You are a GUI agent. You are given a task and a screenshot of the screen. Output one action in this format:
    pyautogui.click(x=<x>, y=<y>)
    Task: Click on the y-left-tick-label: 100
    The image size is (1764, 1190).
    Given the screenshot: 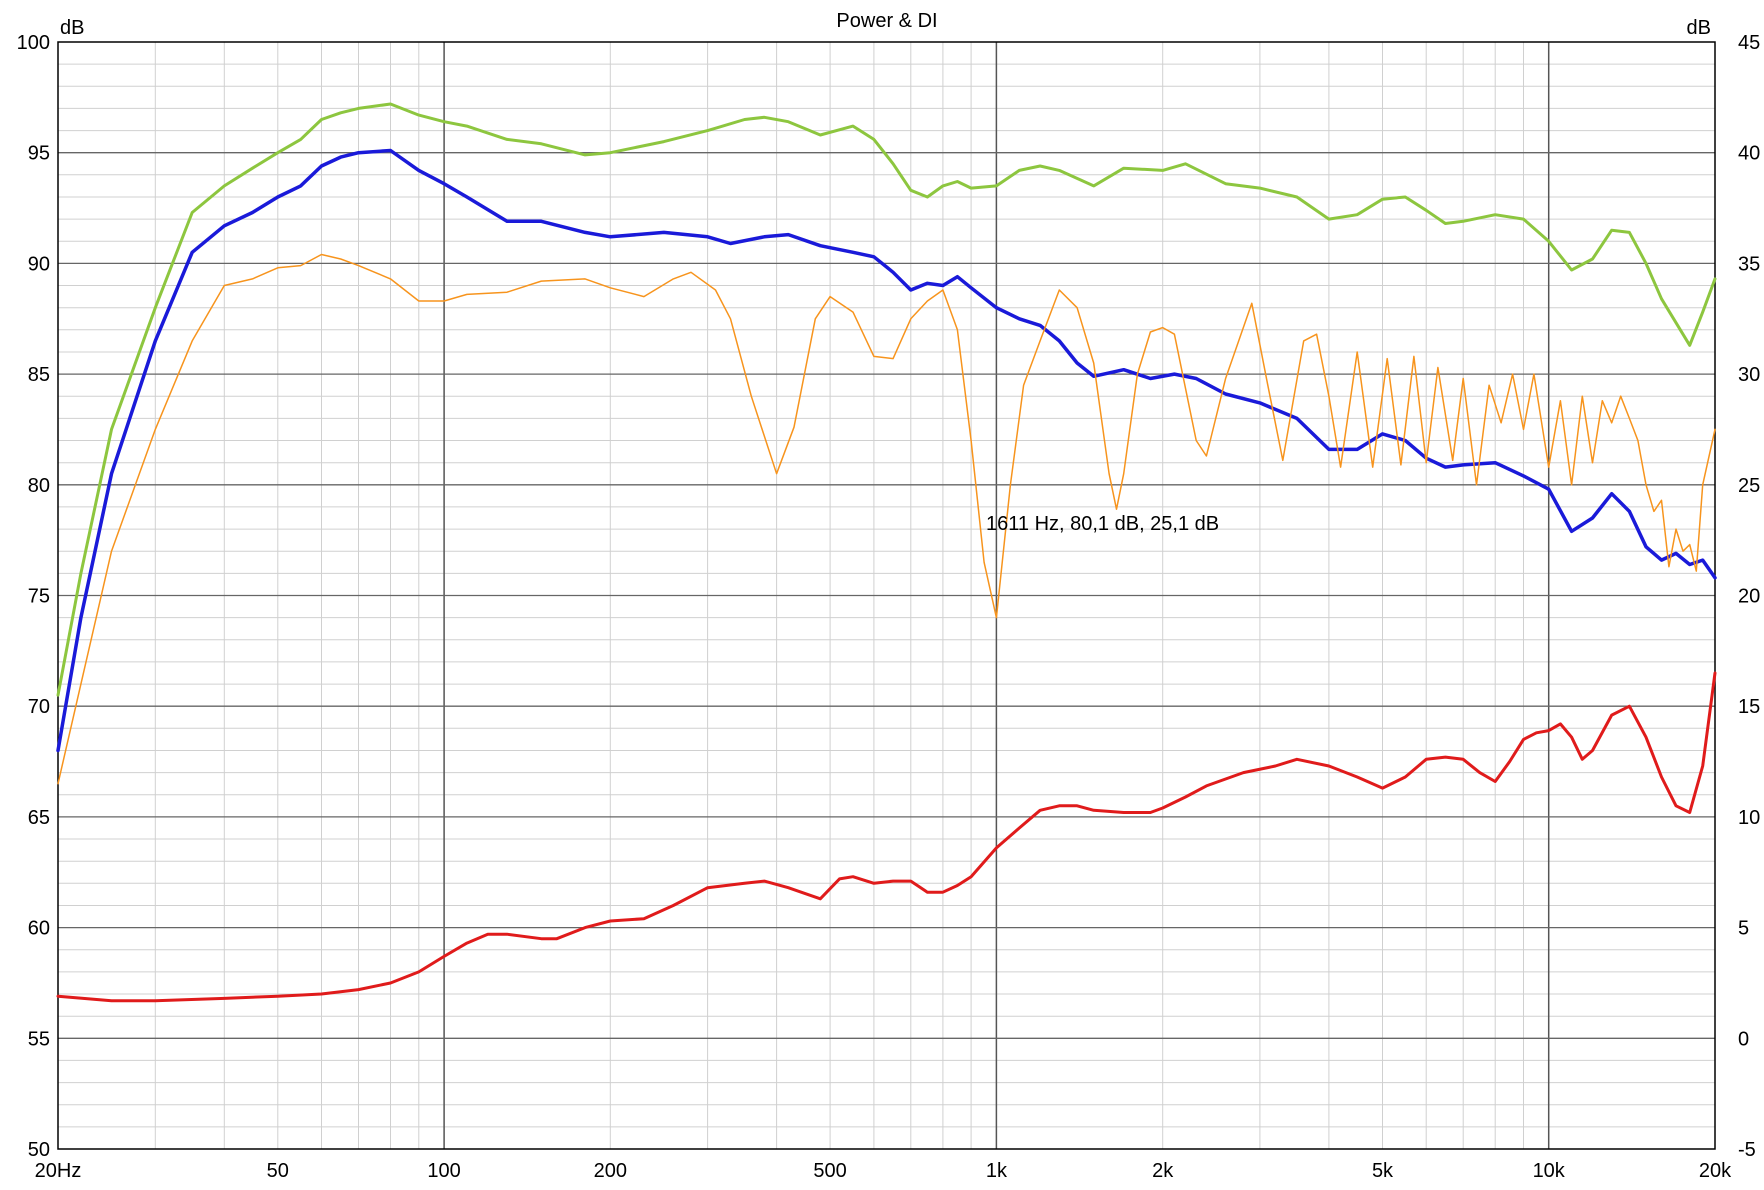 What is the action you would take?
    pyautogui.click(x=33, y=43)
    